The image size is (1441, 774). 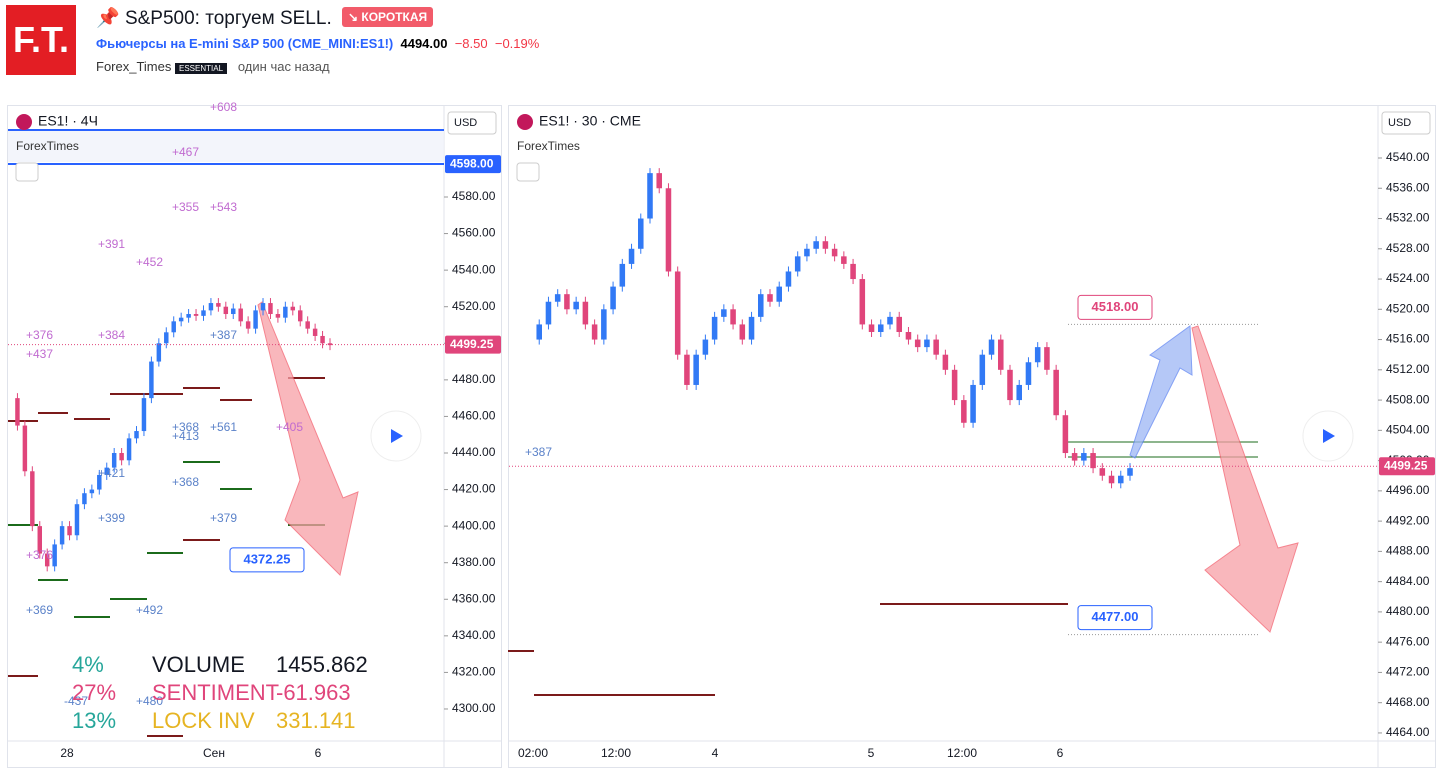 I want to click on y-tick-label: 4320.00, so click(x=474, y=672).